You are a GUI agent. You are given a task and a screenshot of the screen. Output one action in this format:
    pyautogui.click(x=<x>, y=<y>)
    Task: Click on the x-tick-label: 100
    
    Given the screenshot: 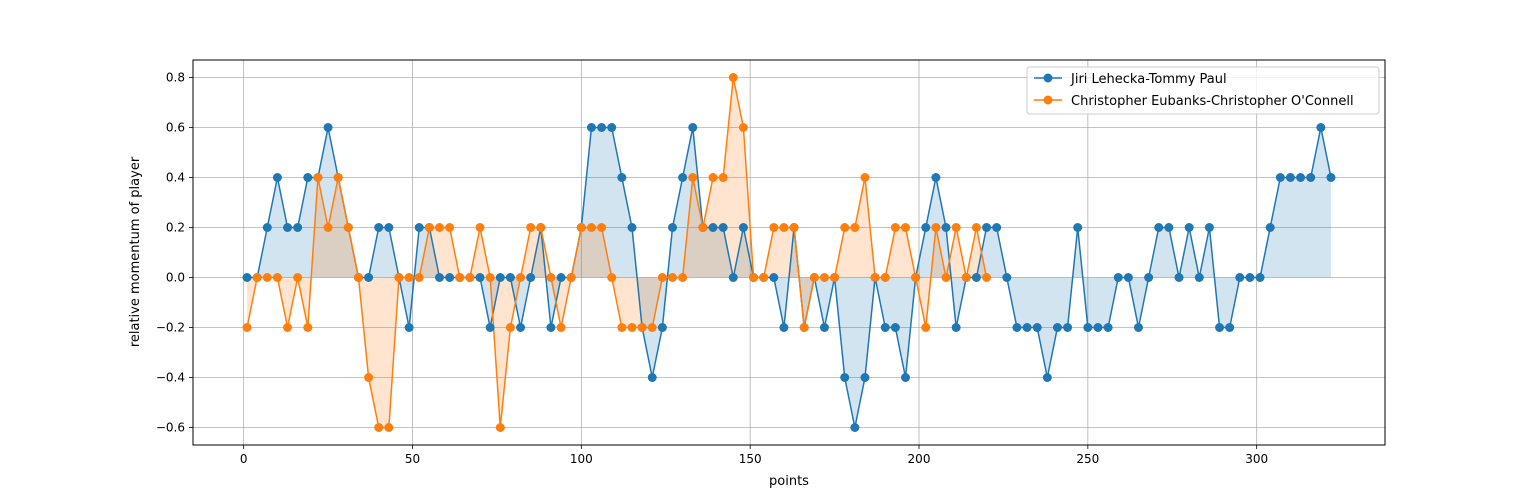 What is the action you would take?
    pyautogui.click(x=581, y=459)
    